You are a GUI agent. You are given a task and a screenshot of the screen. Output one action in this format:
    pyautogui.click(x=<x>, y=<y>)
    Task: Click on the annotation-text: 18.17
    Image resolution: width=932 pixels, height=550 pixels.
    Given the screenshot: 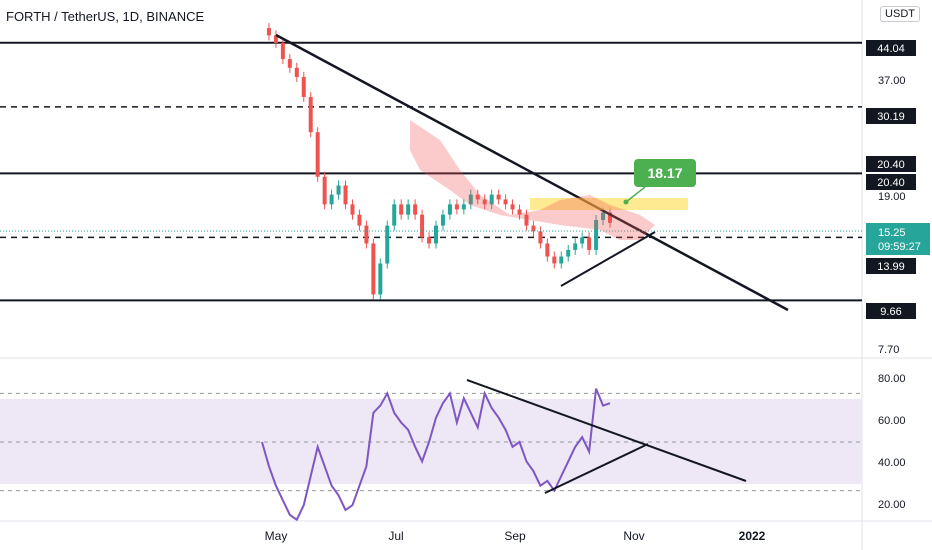 What is the action you would take?
    pyautogui.click(x=664, y=173)
    